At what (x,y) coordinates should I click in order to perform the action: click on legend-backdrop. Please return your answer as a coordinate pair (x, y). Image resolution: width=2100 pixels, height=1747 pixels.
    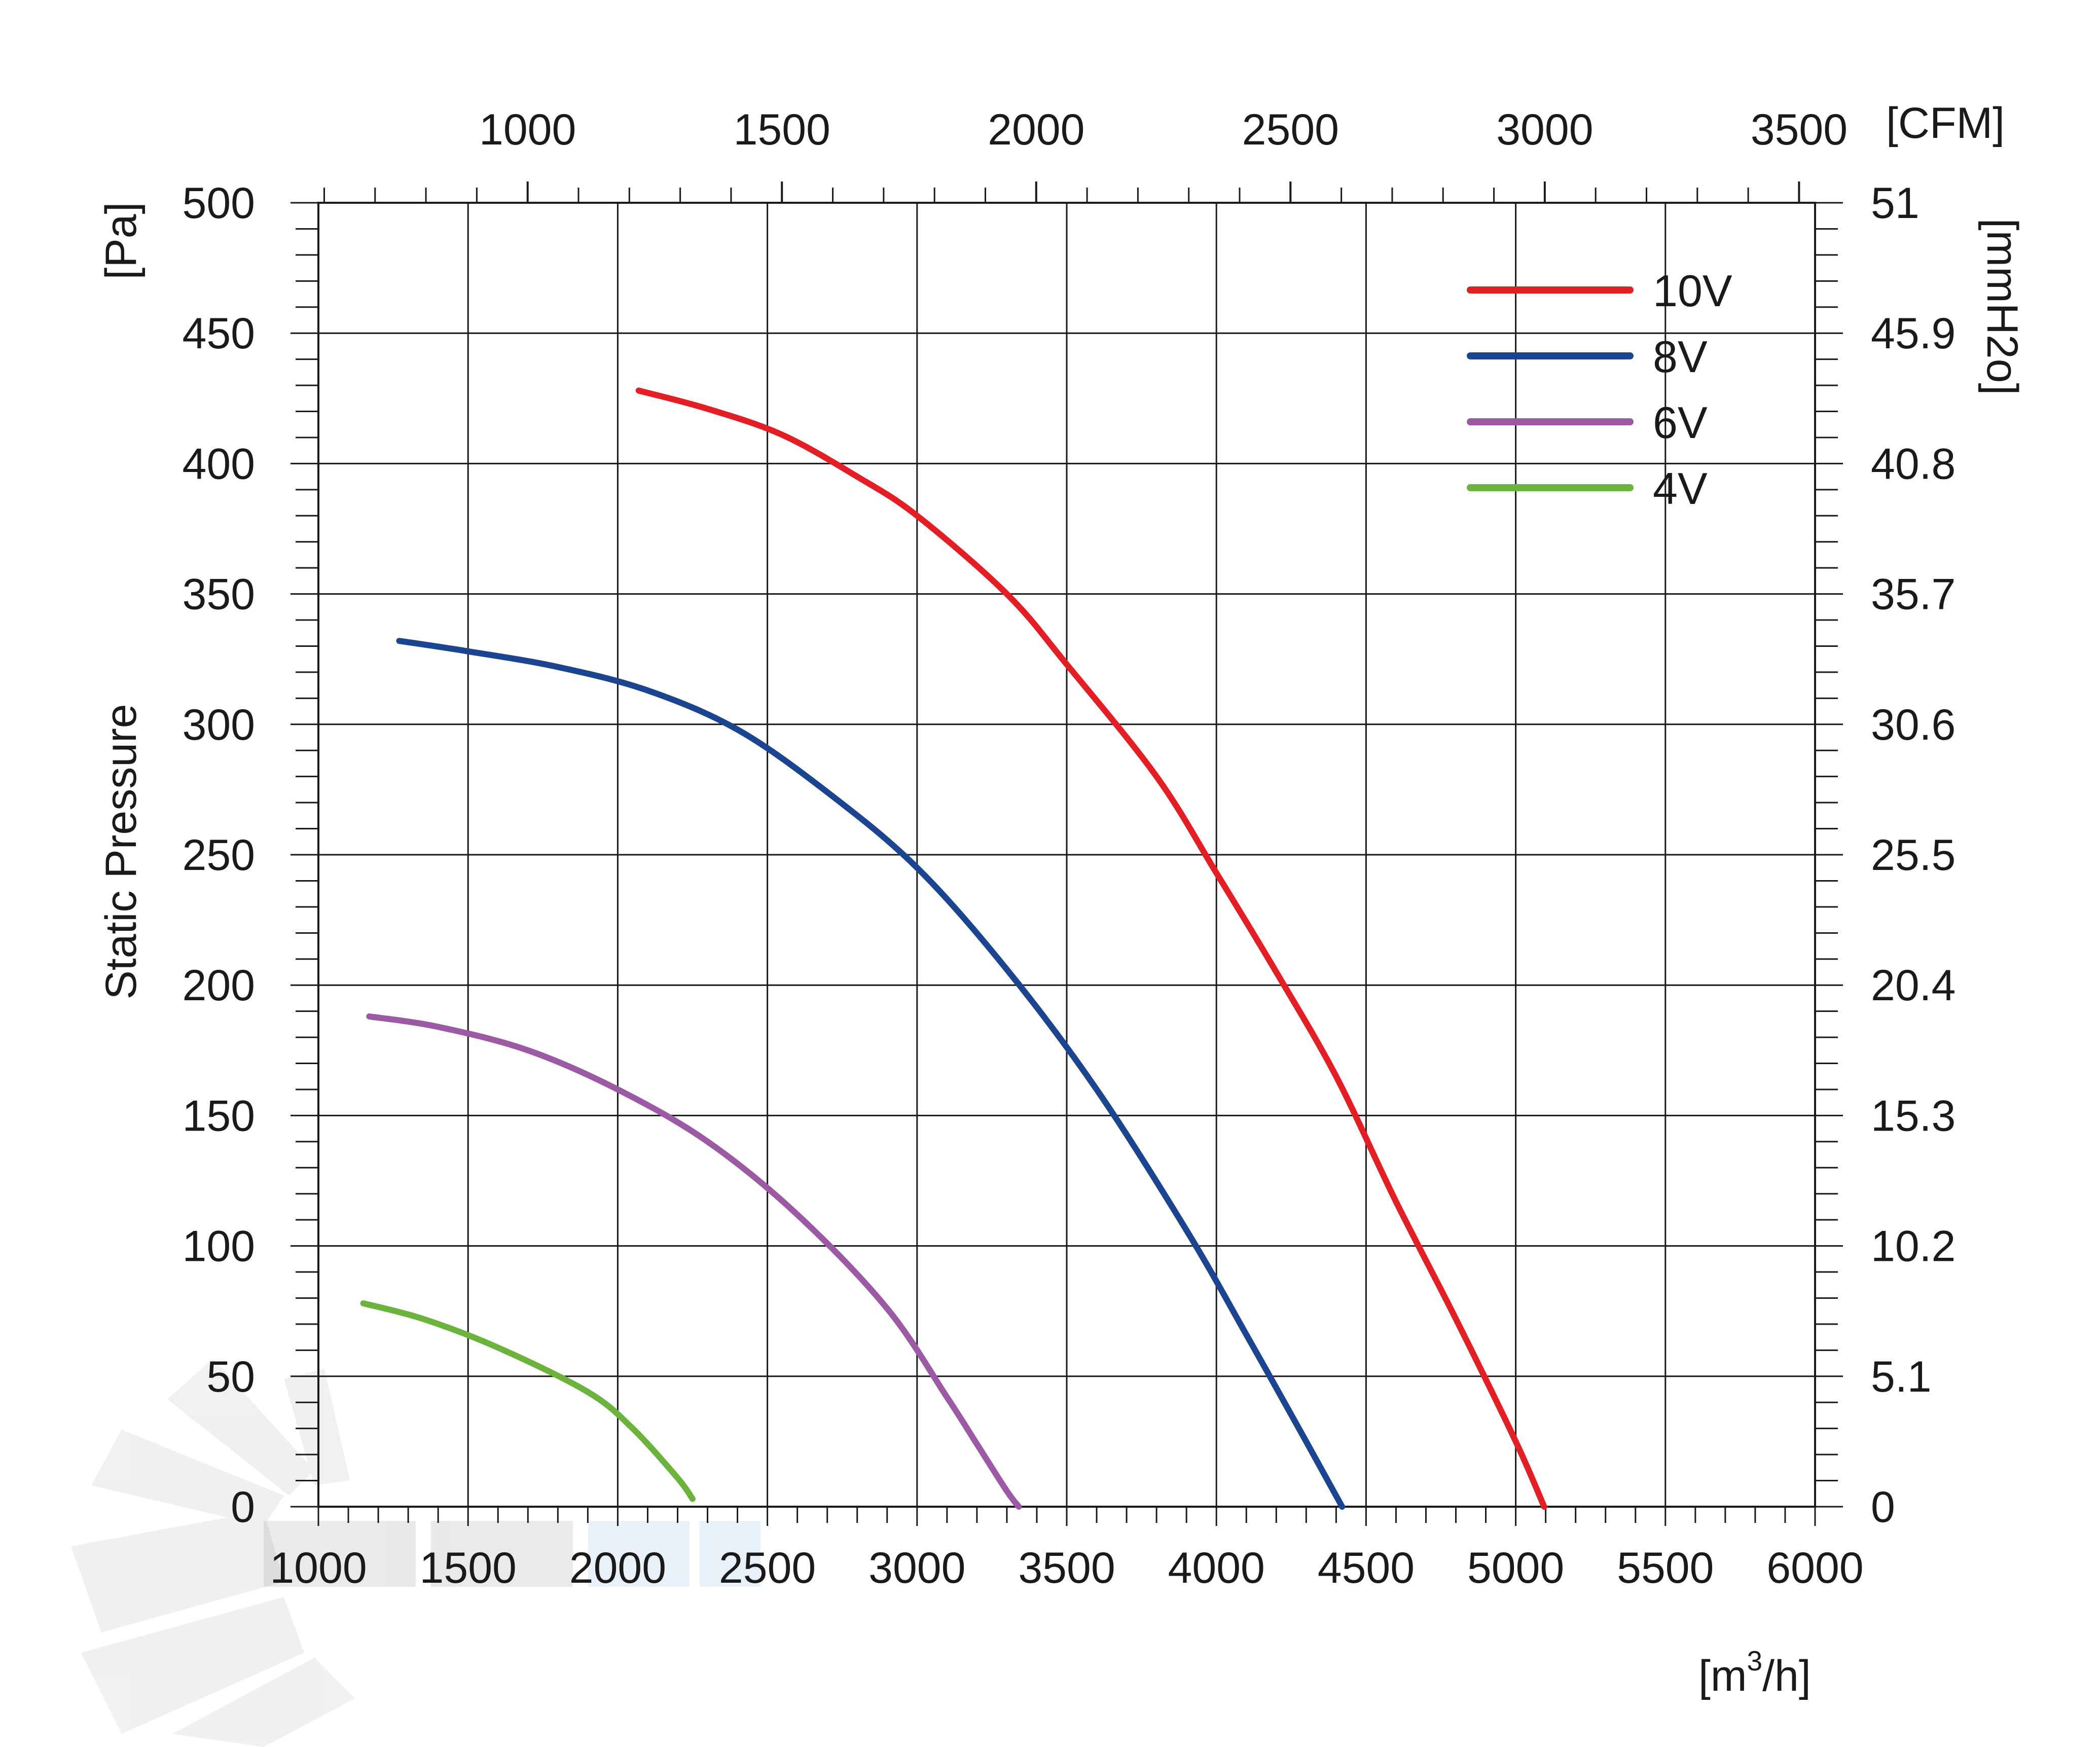
    Looking at the image, I should click on (1592, 398).